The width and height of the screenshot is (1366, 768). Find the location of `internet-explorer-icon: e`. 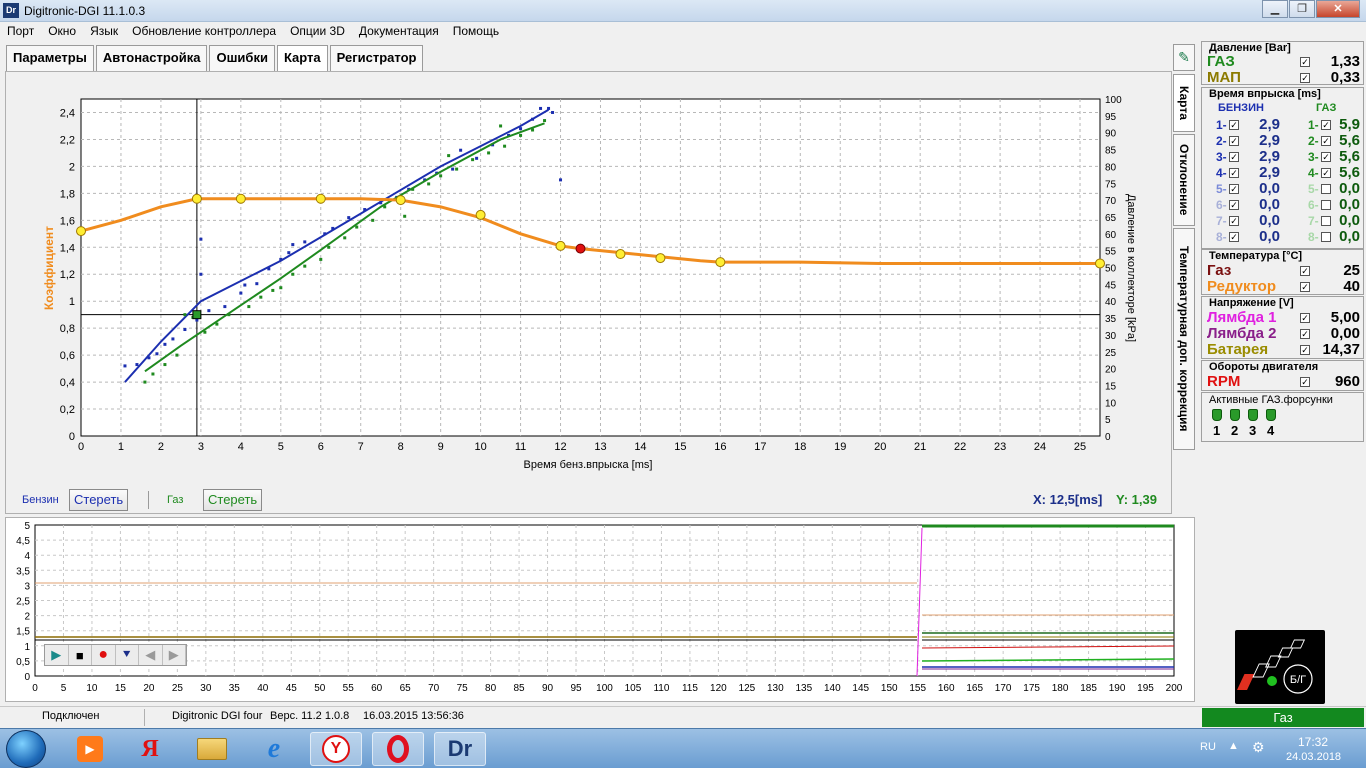

internet-explorer-icon: e is located at coordinates (274, 748).